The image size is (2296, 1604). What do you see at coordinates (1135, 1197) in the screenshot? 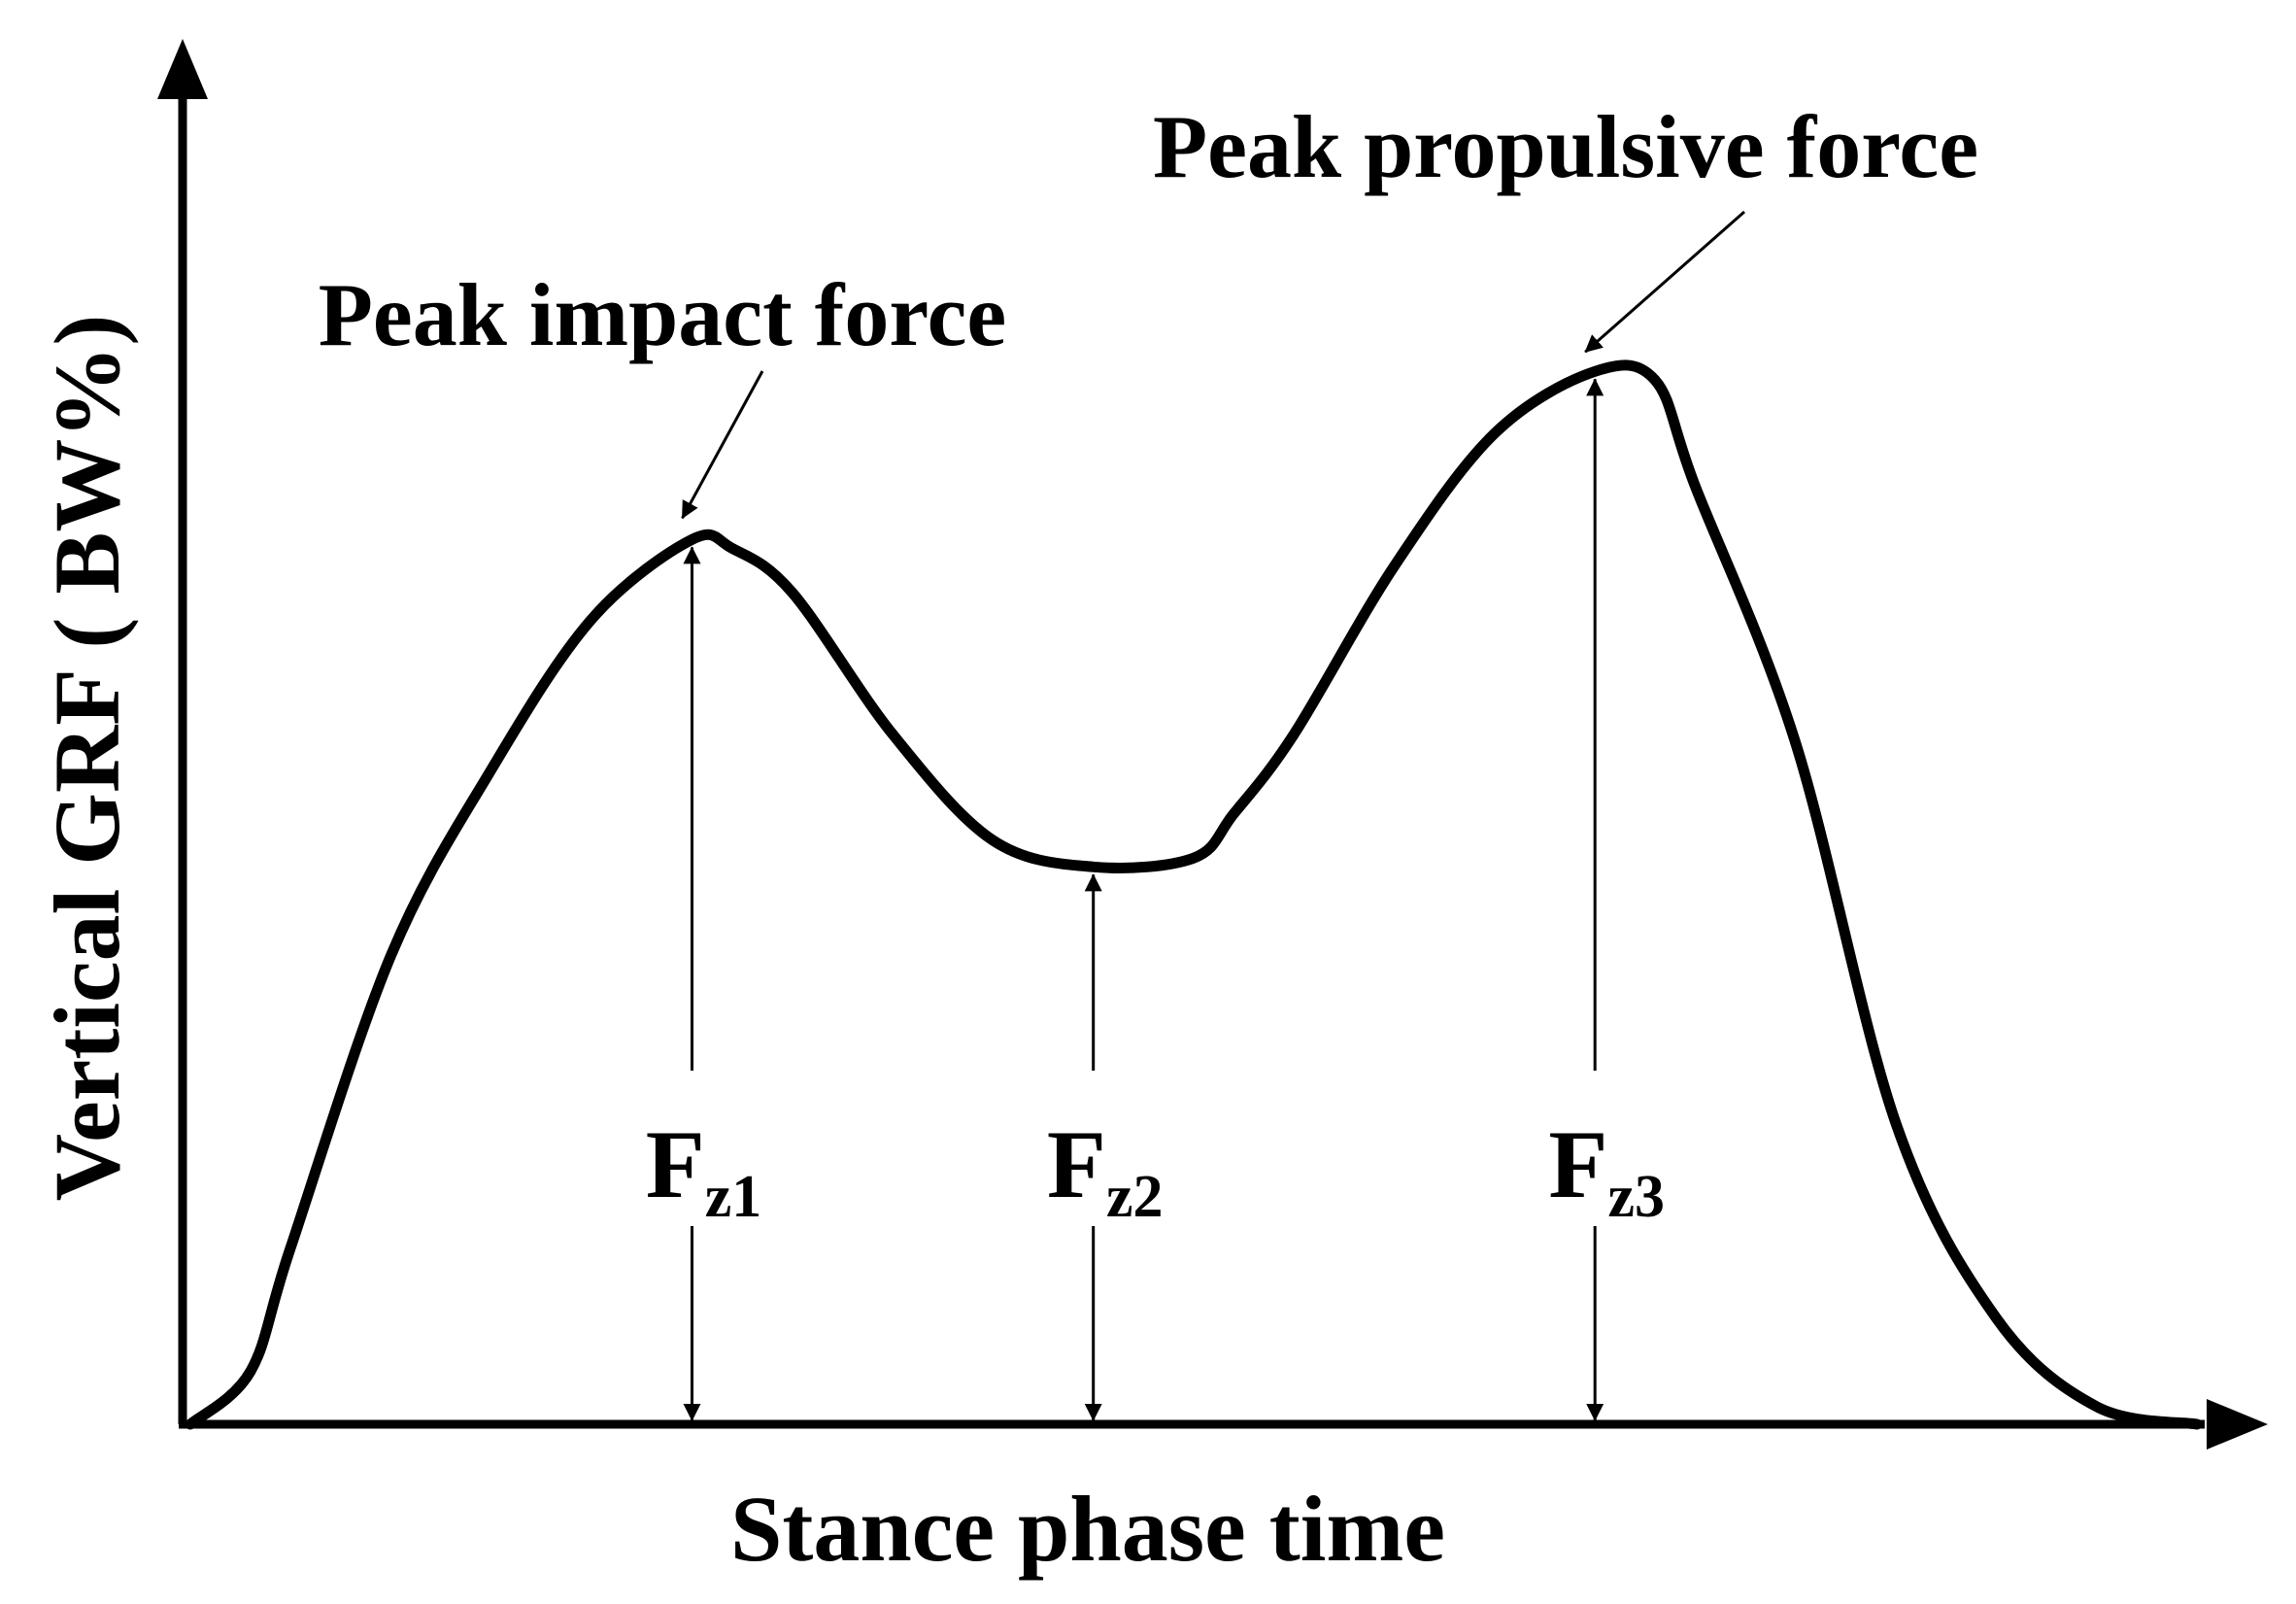
I see `marker-label-subscript: z2` at bounding box center [1135, 1197].